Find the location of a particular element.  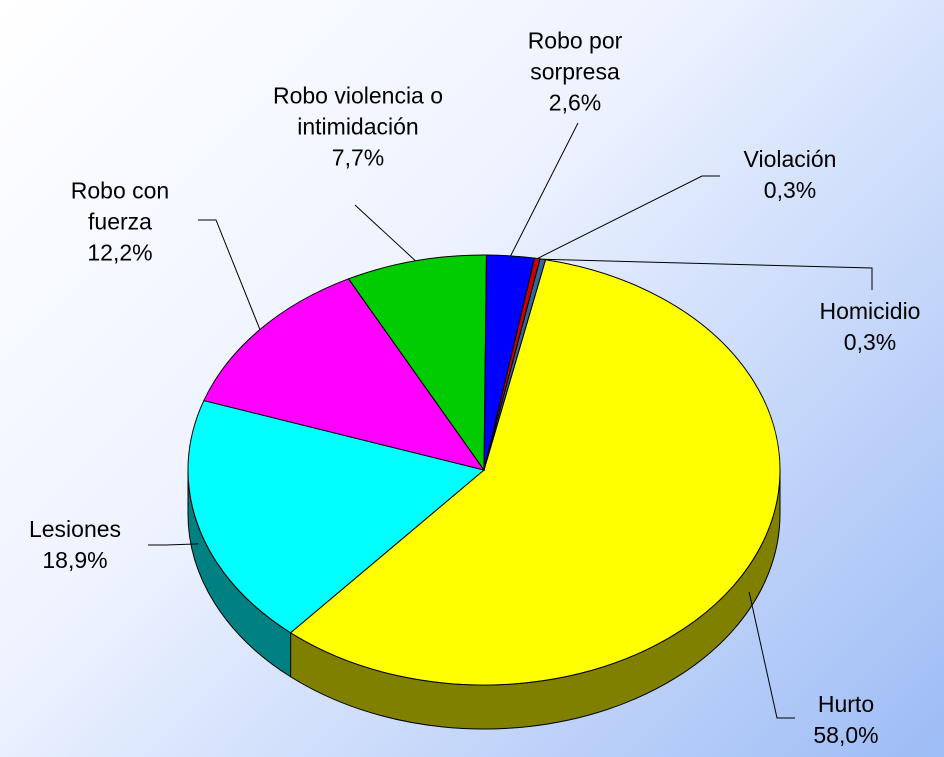

category-label: Homicidio is located at coordinates (870, 311).